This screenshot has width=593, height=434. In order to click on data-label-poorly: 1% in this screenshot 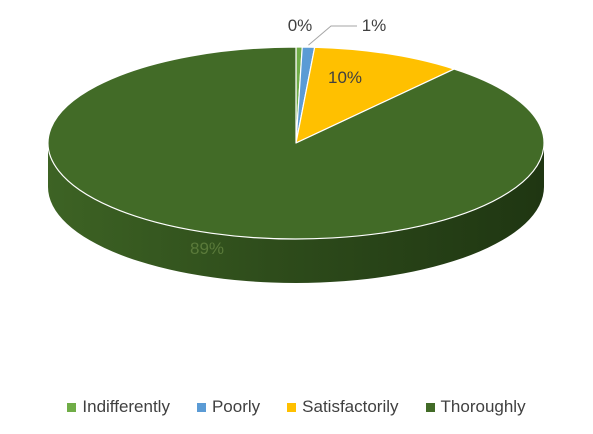, I will do `click(374, 25)`.